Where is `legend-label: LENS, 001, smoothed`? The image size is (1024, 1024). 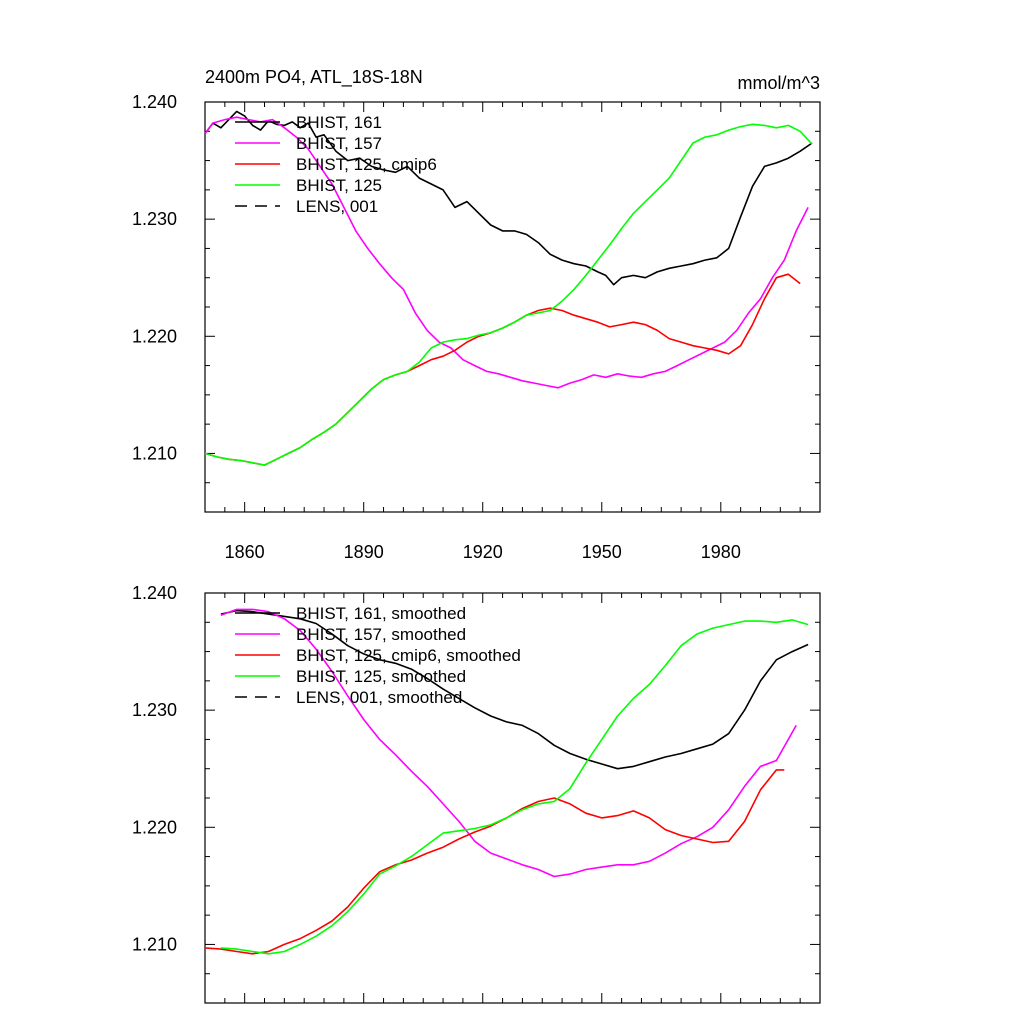 legend-label: LENS, 001, smoothed is located at coordinates (379, 697).